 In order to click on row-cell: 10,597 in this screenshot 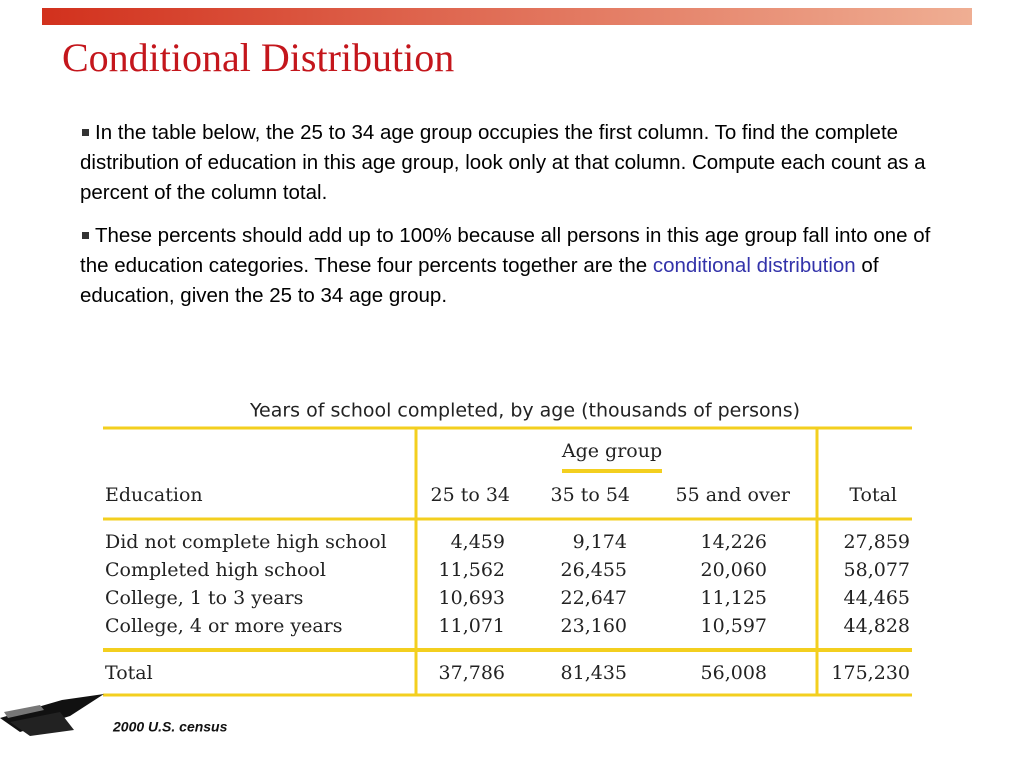, I will do `click(734, 626)`.